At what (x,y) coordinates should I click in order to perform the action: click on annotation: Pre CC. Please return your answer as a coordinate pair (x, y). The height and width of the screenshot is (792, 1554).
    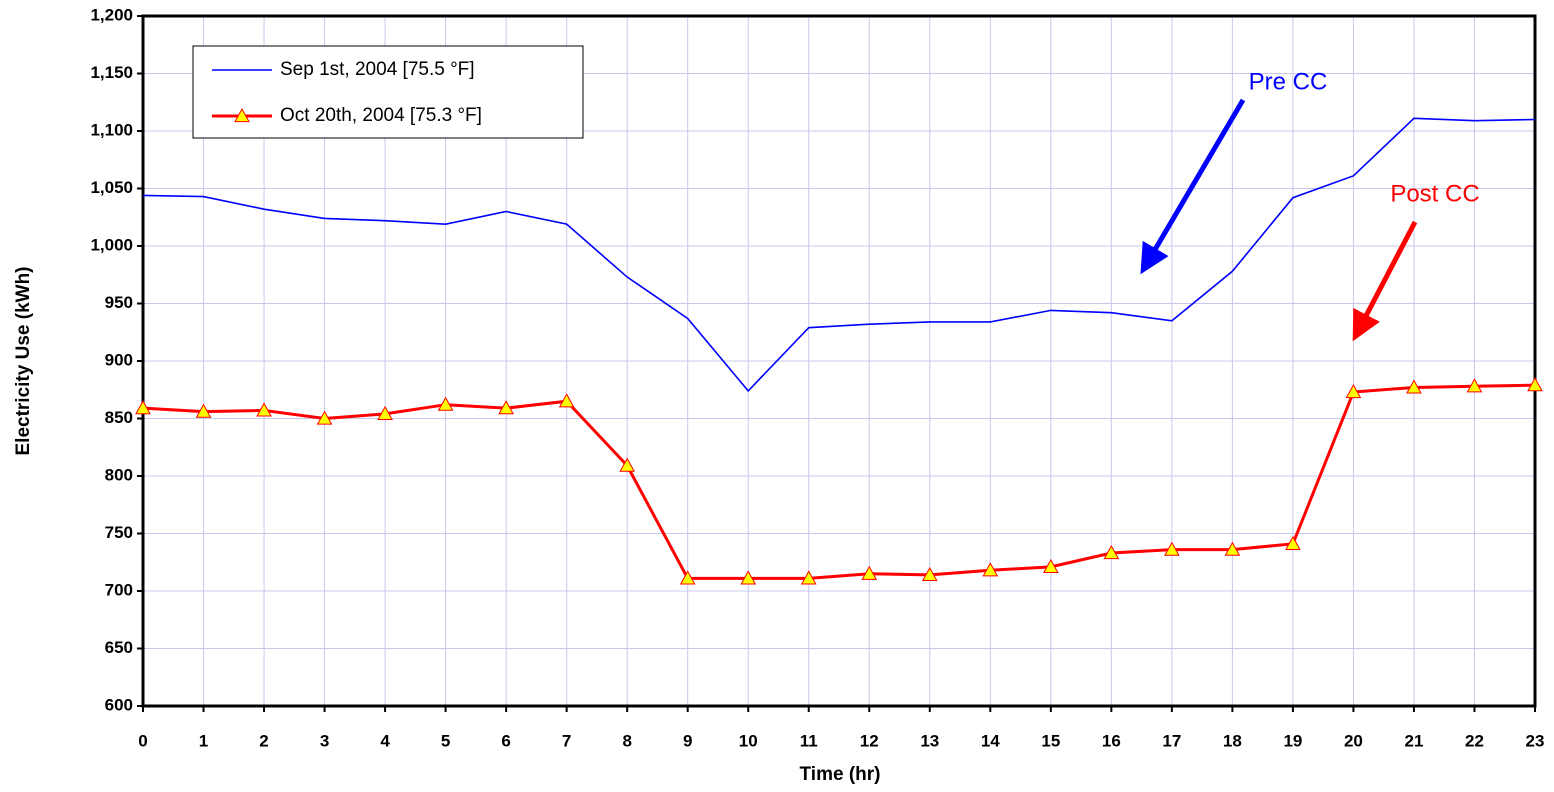
    Looking at the image, I should click on (1288, 81).